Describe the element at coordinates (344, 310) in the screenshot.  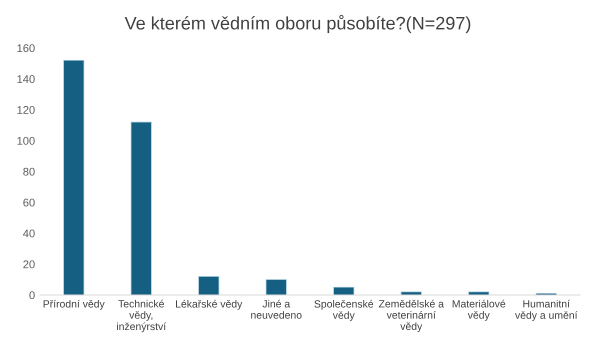
I see `x-tick-label: Společenské vědy` at that location.